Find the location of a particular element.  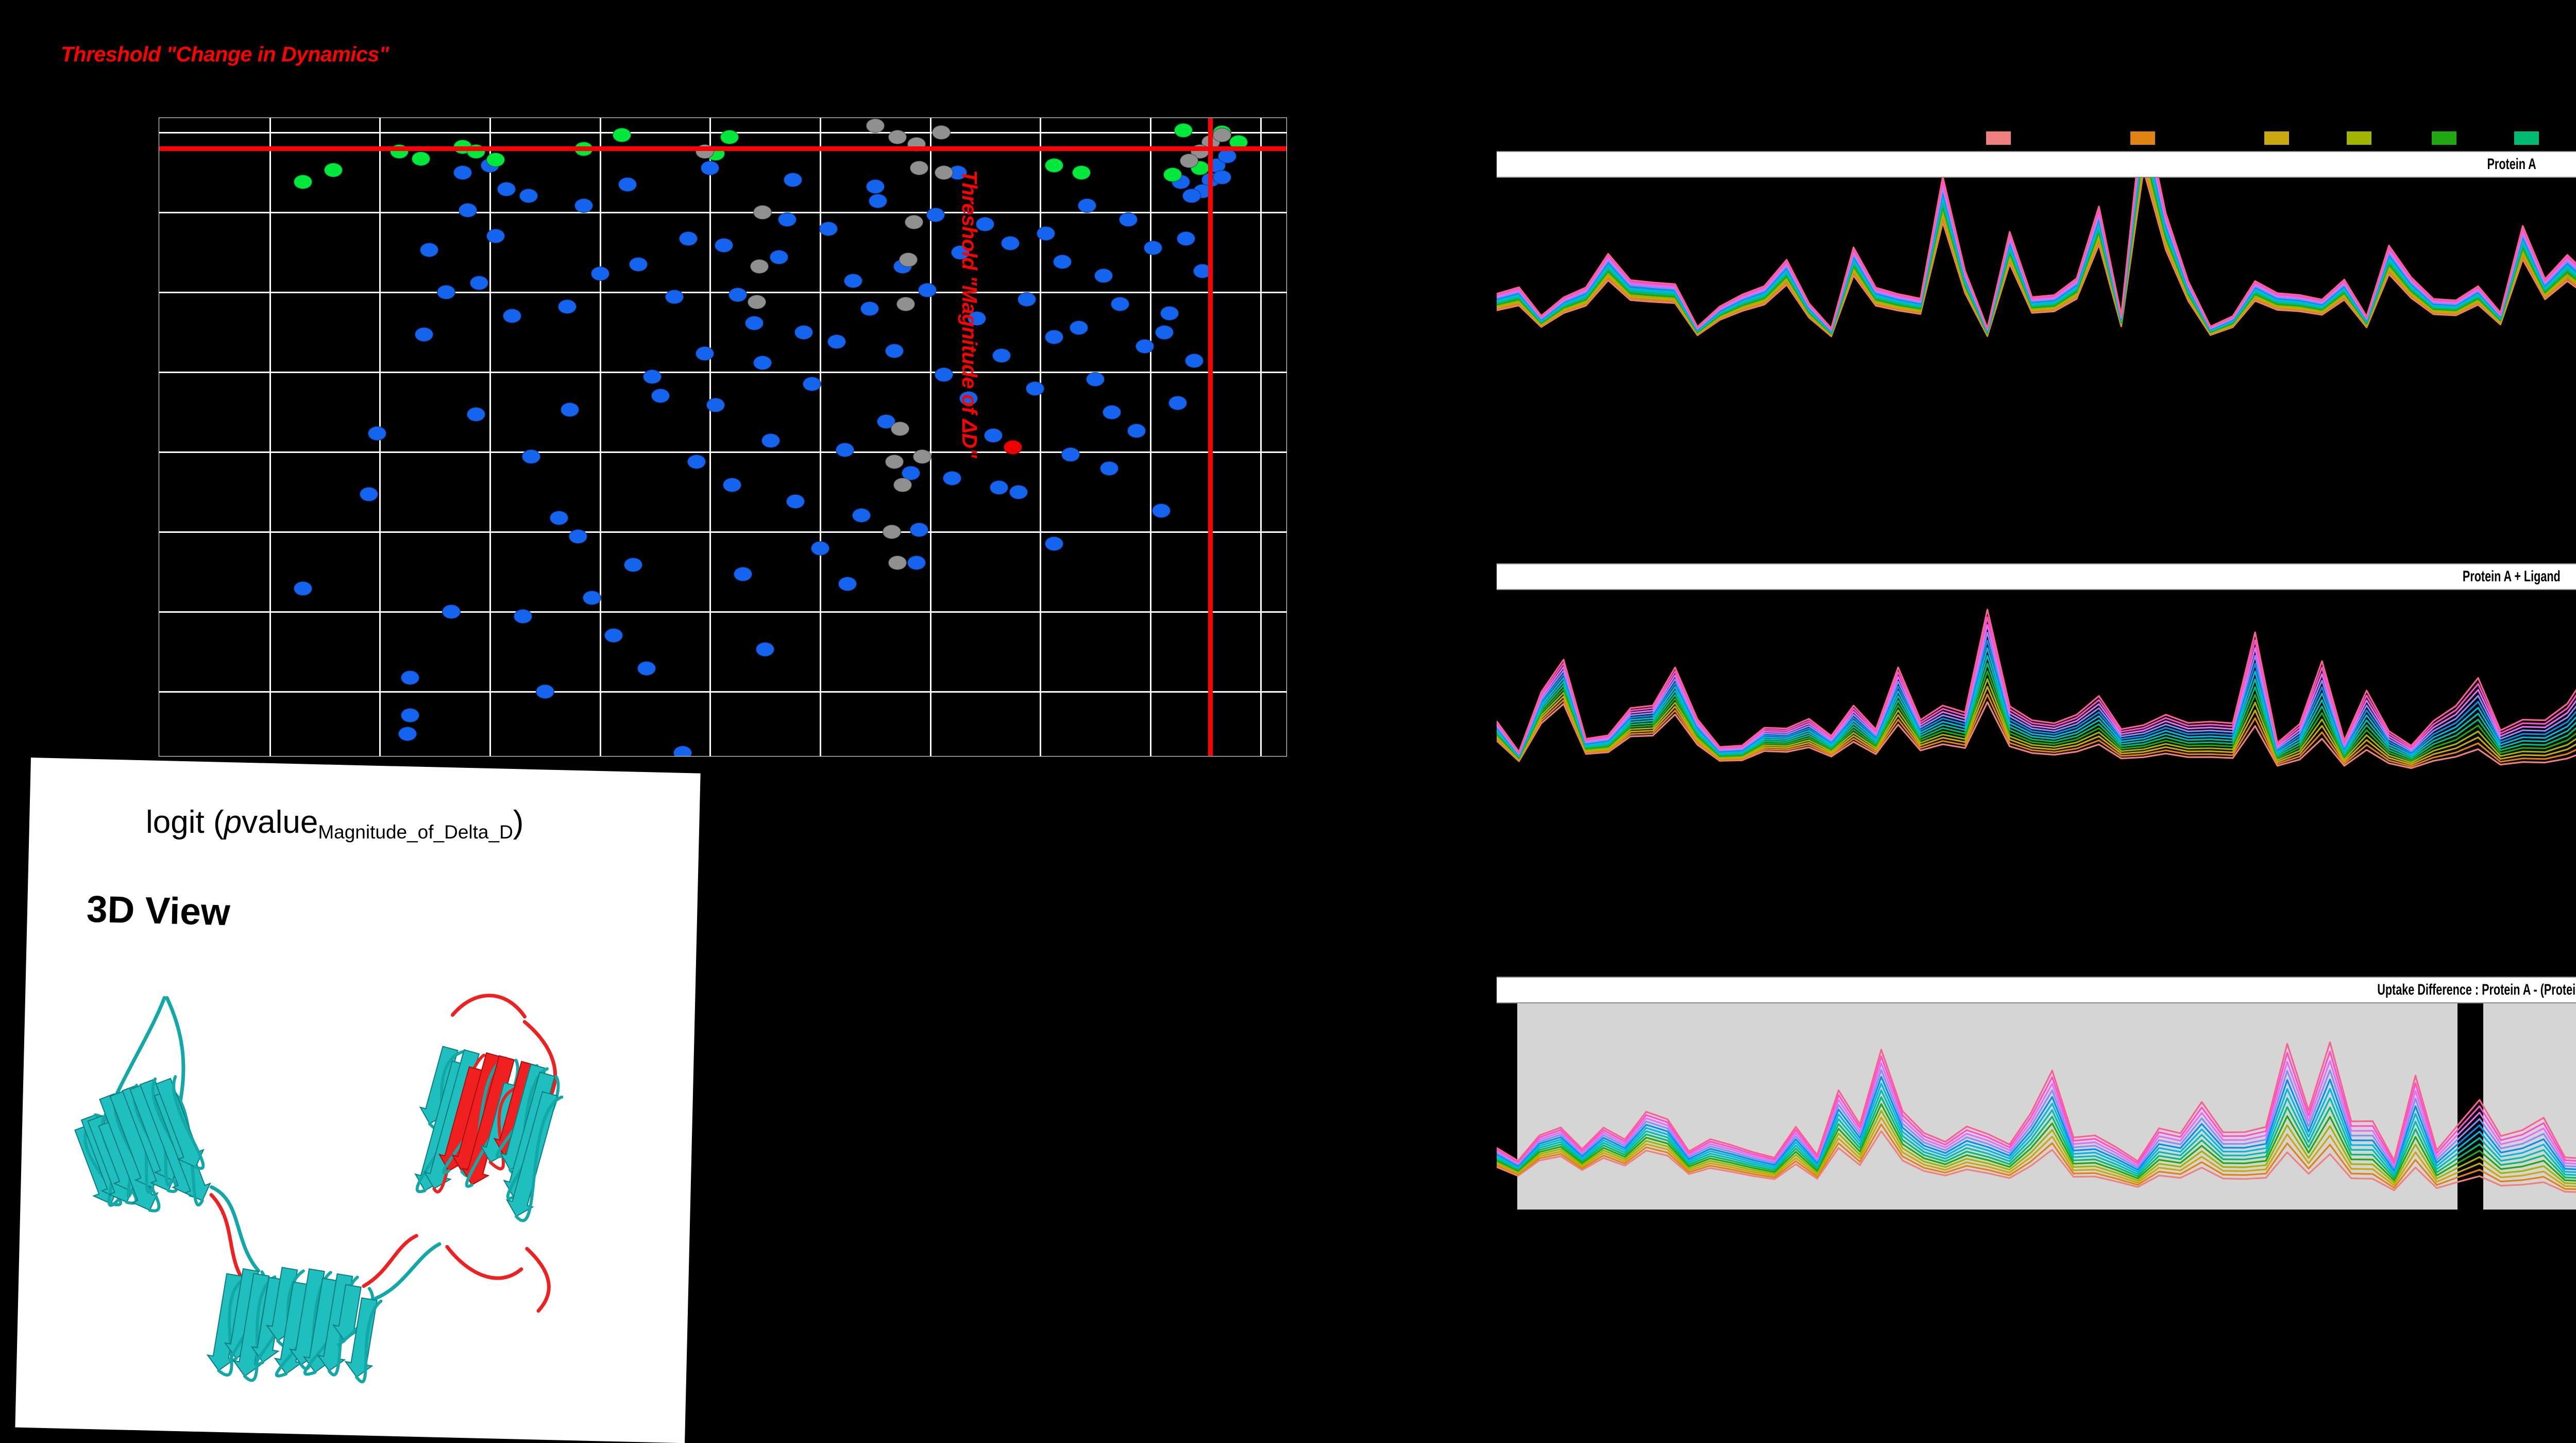

butterfly-plot-protein-a is located at coordinates (2036, 281).